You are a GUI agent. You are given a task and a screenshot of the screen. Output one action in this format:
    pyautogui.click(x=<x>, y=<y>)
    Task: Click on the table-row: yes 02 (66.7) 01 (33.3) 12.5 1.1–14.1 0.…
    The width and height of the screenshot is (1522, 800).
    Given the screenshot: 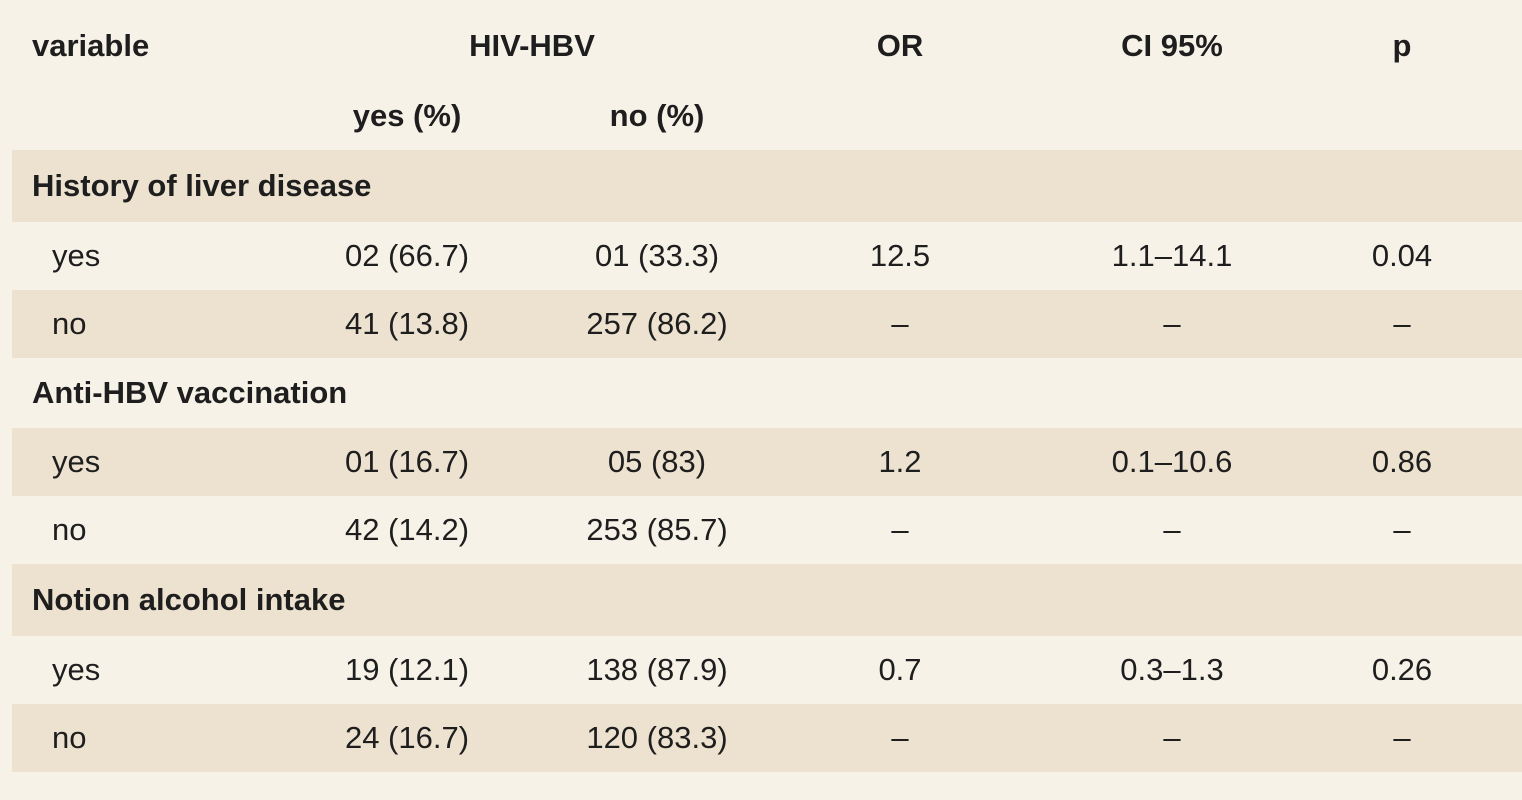 What is the action you would take?
    pyautogui.click(x=767, y=256)
    